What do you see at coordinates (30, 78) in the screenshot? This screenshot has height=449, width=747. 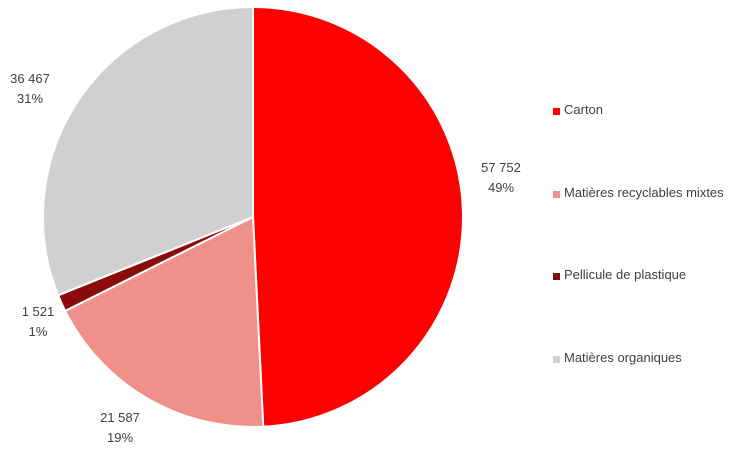 I see `data-label-value-3: 36 467` at bounding box center [30, 78].